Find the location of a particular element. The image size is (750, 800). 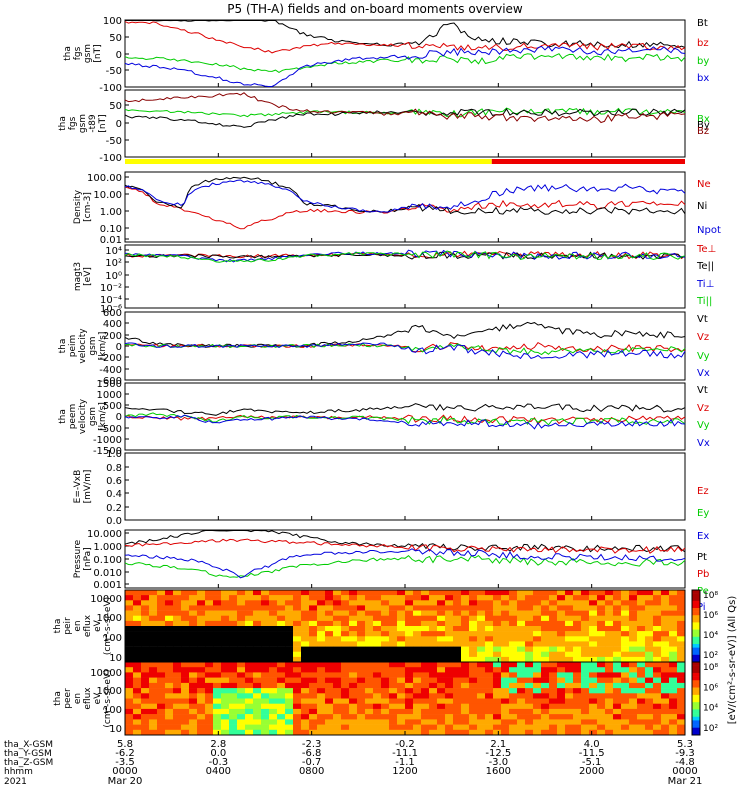

colorbar-swatch is located at coordinates (696, 620).